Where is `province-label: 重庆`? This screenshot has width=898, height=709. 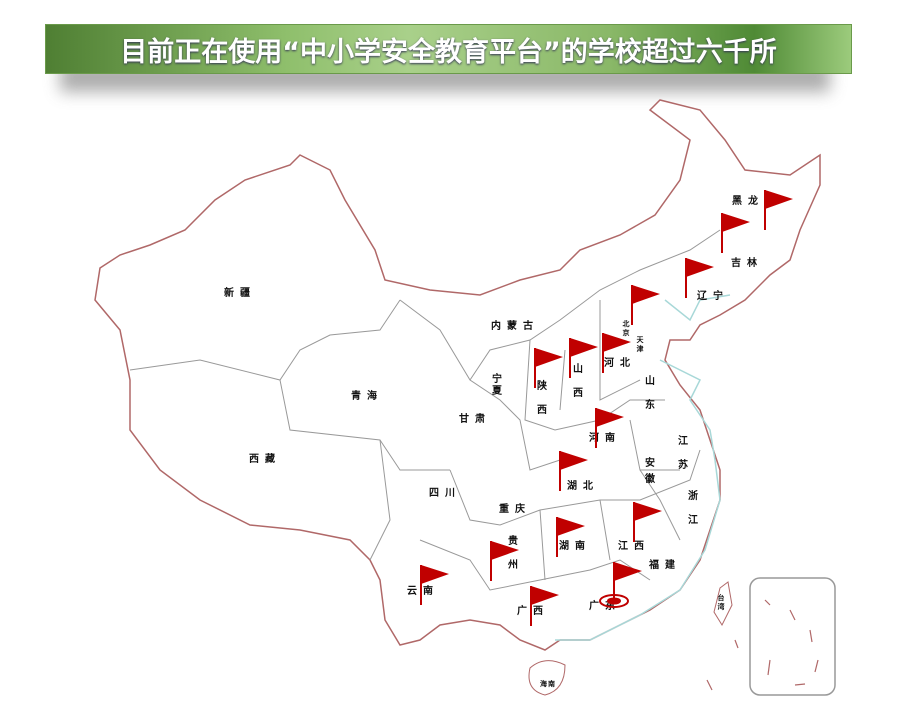
province-label: 重庆 is located at coordinates (515, 508).